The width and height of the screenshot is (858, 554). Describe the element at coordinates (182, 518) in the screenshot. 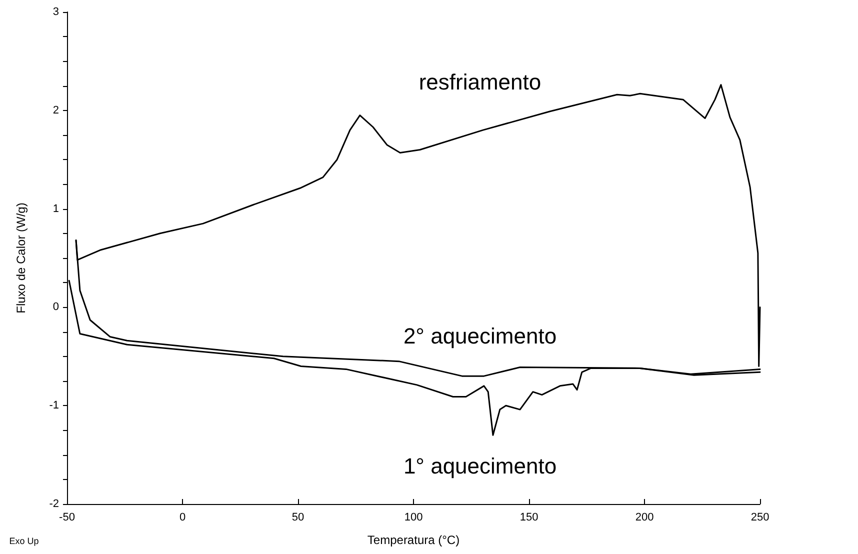

I see `x-tick-label: 0` at that location.